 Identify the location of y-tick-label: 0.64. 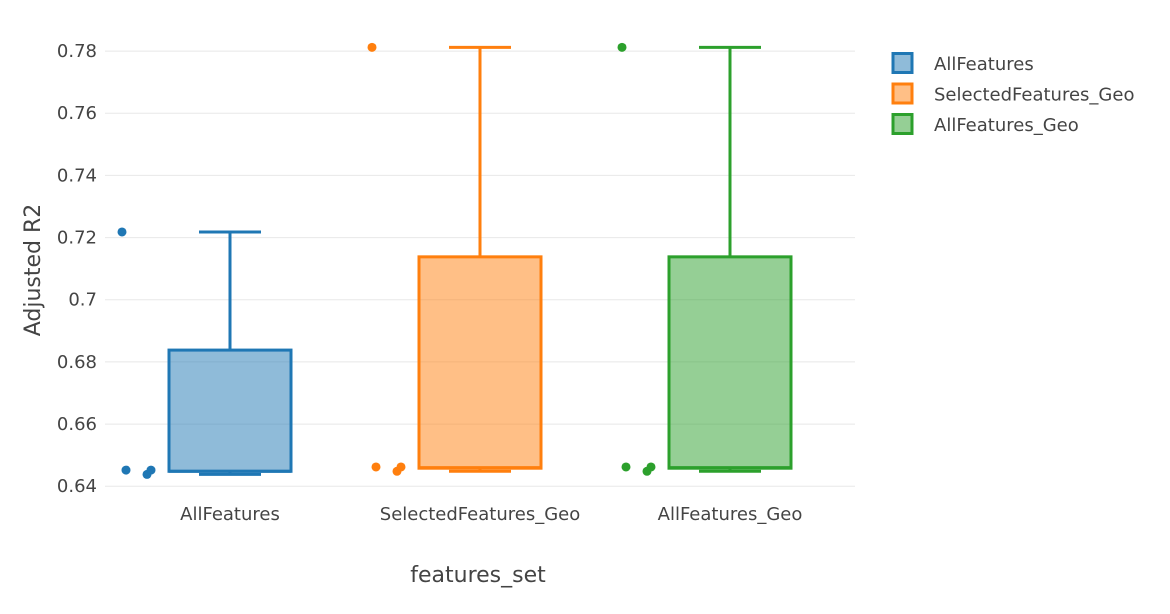
(77, 486).